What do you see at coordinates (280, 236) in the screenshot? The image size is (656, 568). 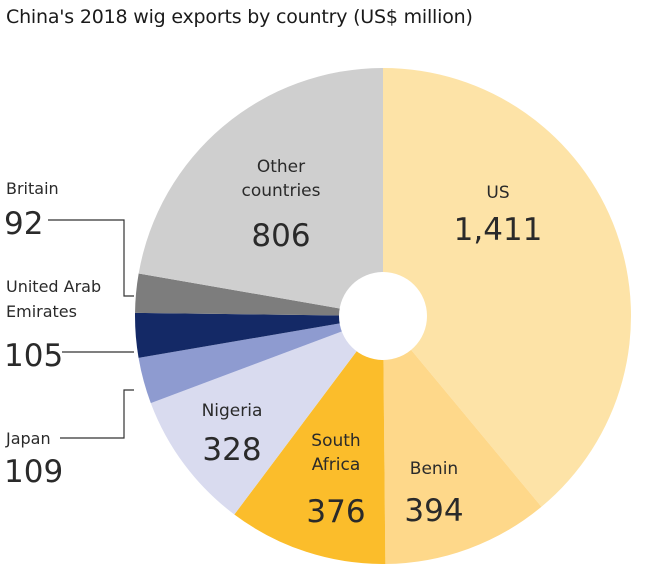 I see `slice-value-other-countries: 806` at bounding box center [280, 236].